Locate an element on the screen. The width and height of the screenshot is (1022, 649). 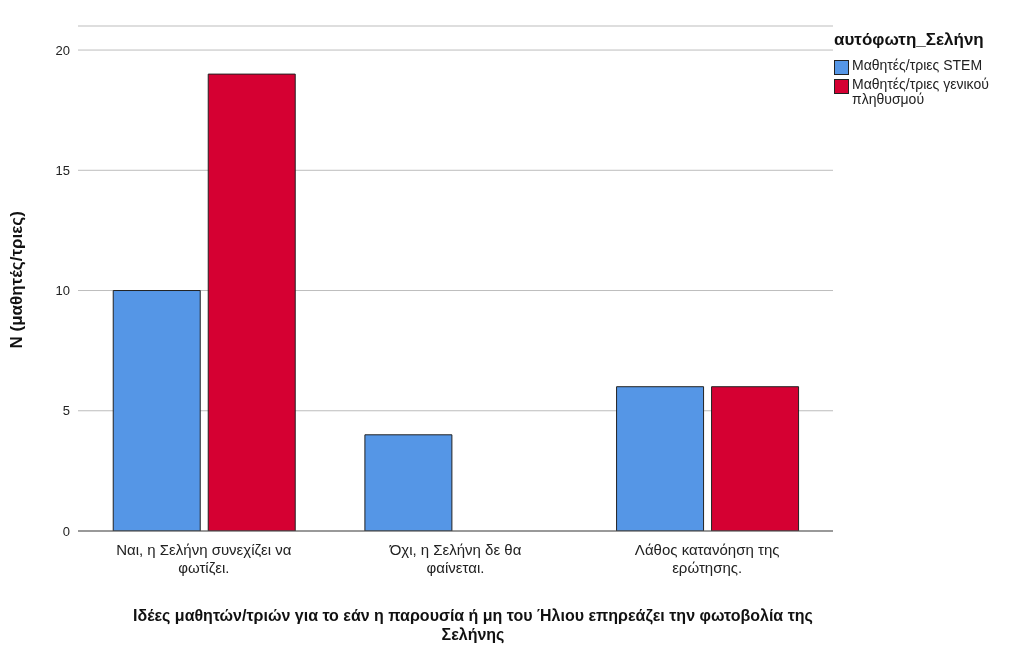
y-tick-label: 10 is located at coordinates (62, 291).